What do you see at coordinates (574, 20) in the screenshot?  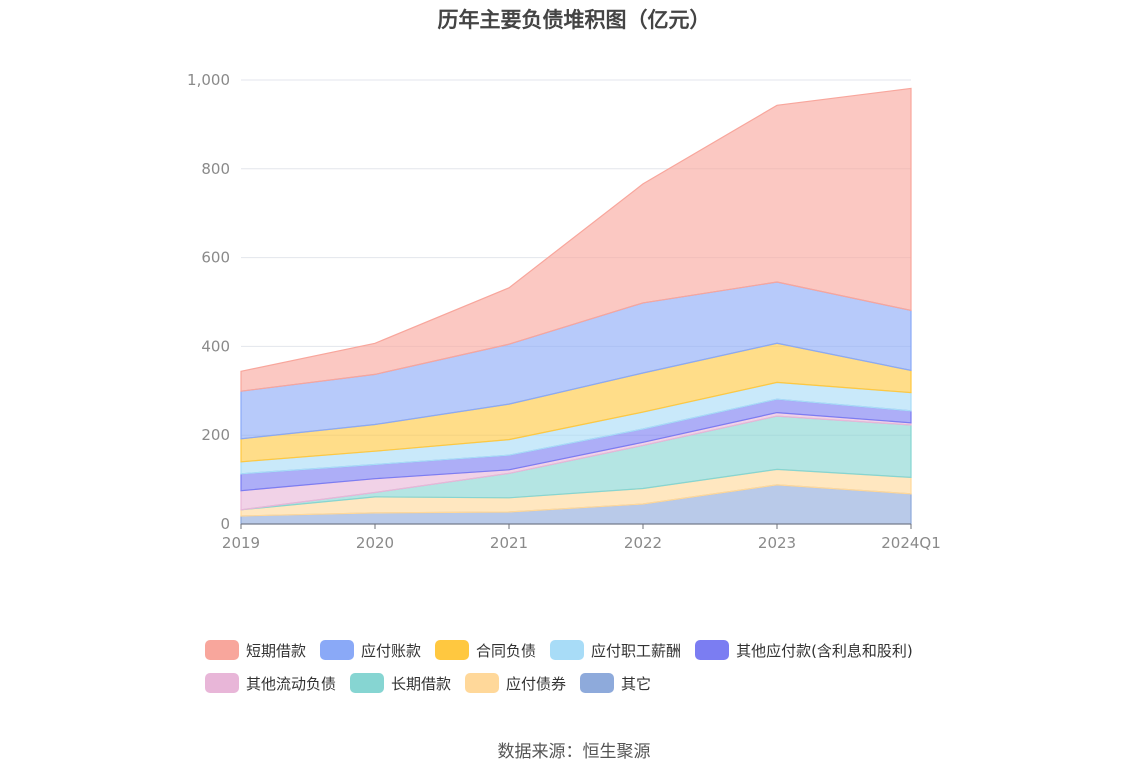 I see `chart-title: 历年主要负债堆积图（亿元）` at bounding box center [574, 20].